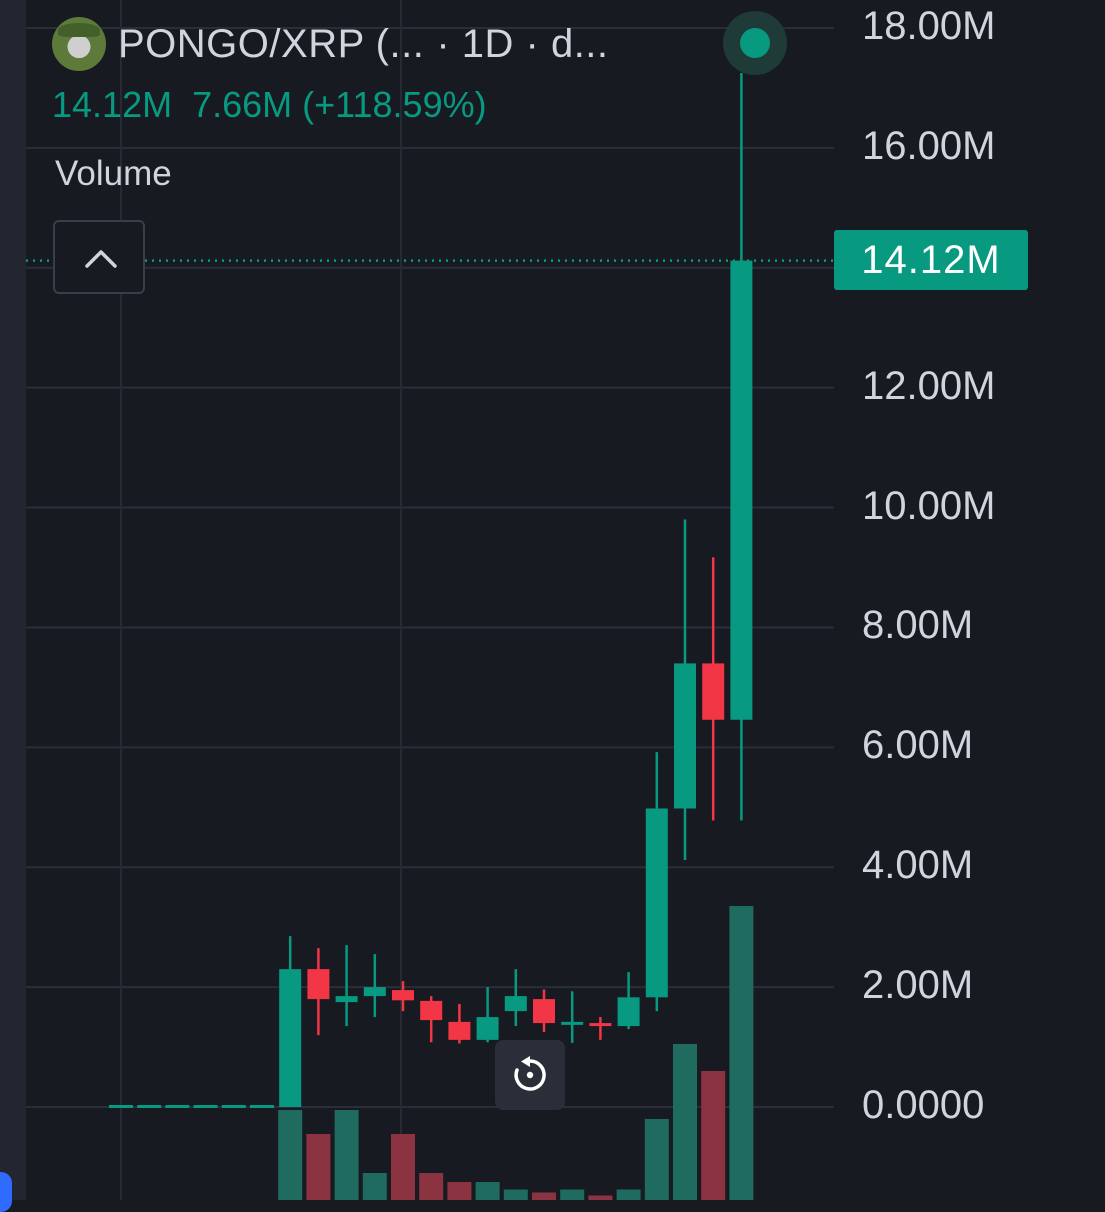 This screenshot has width=1105, height=1212. Describe the element at coordinates (923, 1105) in the screenshot. I see `price-axis-tick-label: 0.0000` at that location.